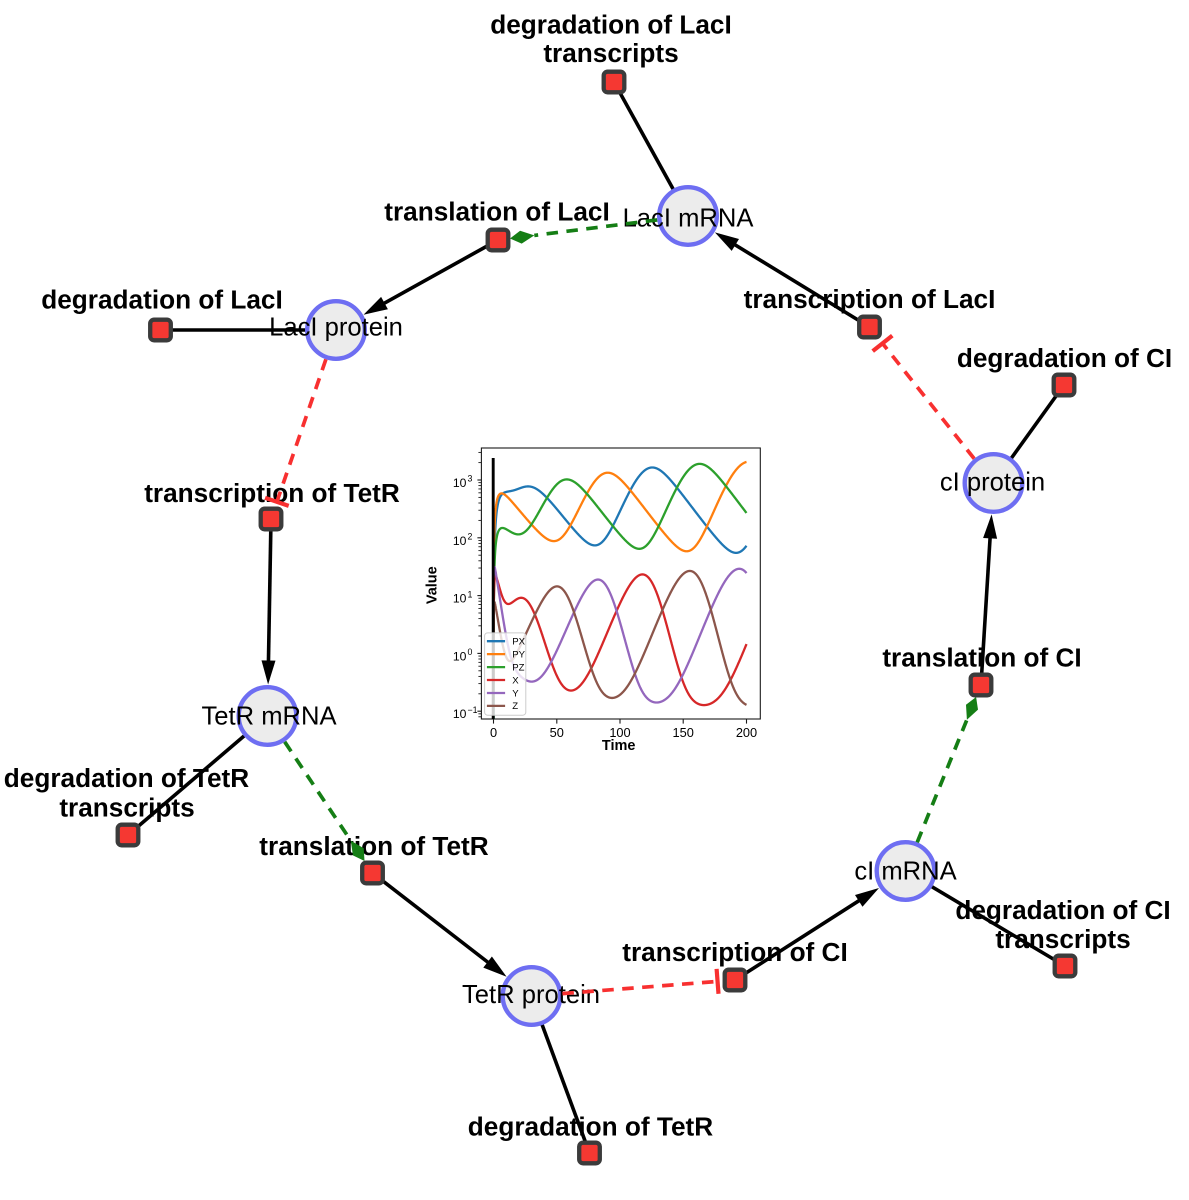 This screenshot has width=1189, height=1200. What do you see at coordinates (981, 658) in the screenshot?
I see `svg-text: translation of CI` at bounding box center [981, 658].